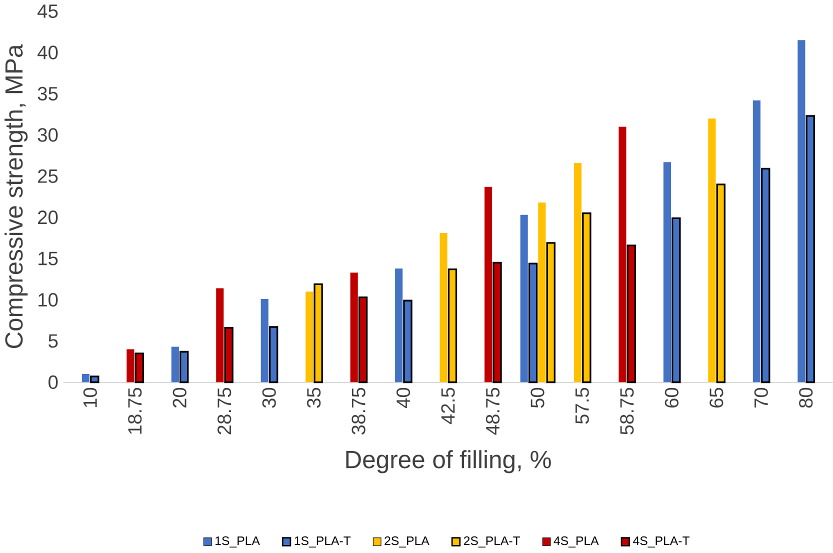  I want to click on y-tick-label: 25, so click(48, 177).